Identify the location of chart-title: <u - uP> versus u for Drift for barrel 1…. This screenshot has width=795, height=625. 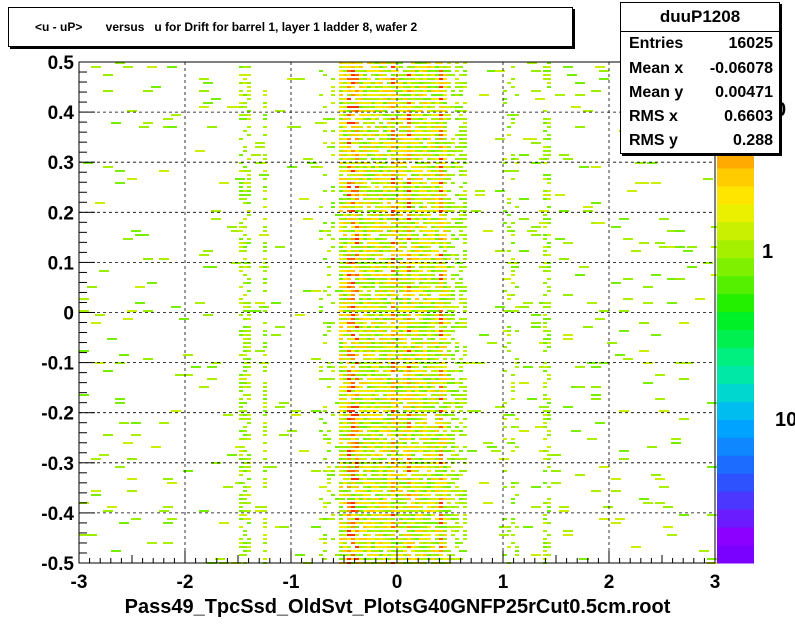
(226, 27).